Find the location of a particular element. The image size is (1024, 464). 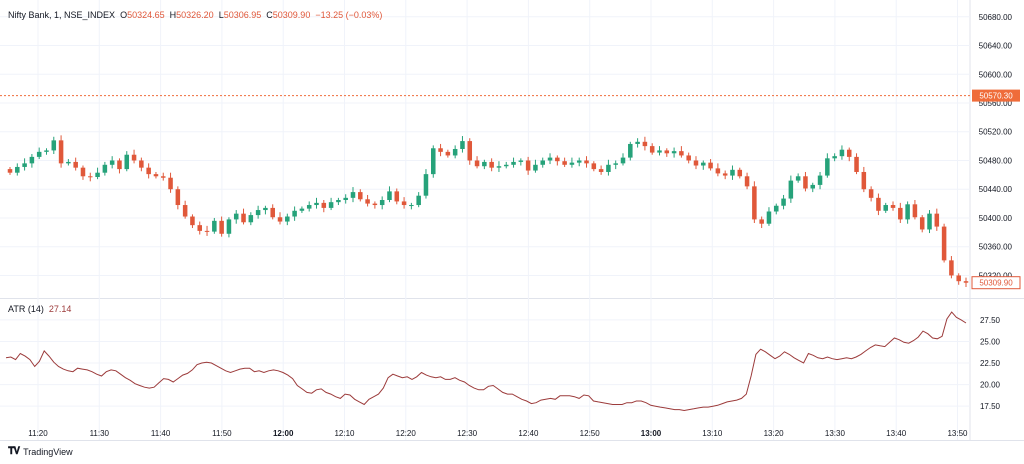

time-tick-label: 13:30 is located at coordinates (835, 433).